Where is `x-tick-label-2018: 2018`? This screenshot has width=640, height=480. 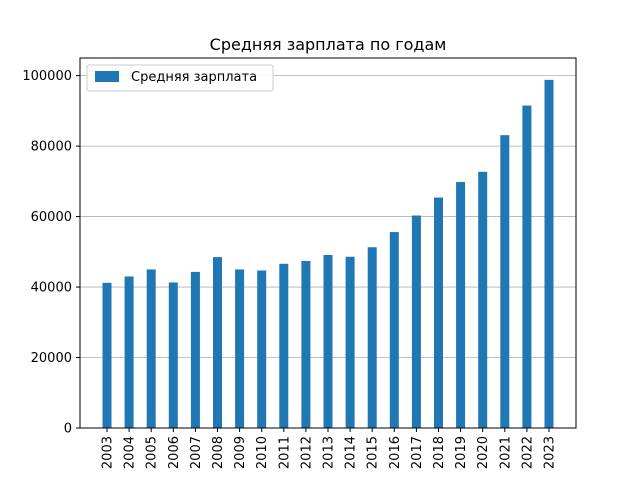
x-tick-label-2018: 2018 is located at coordinates (439, 452).